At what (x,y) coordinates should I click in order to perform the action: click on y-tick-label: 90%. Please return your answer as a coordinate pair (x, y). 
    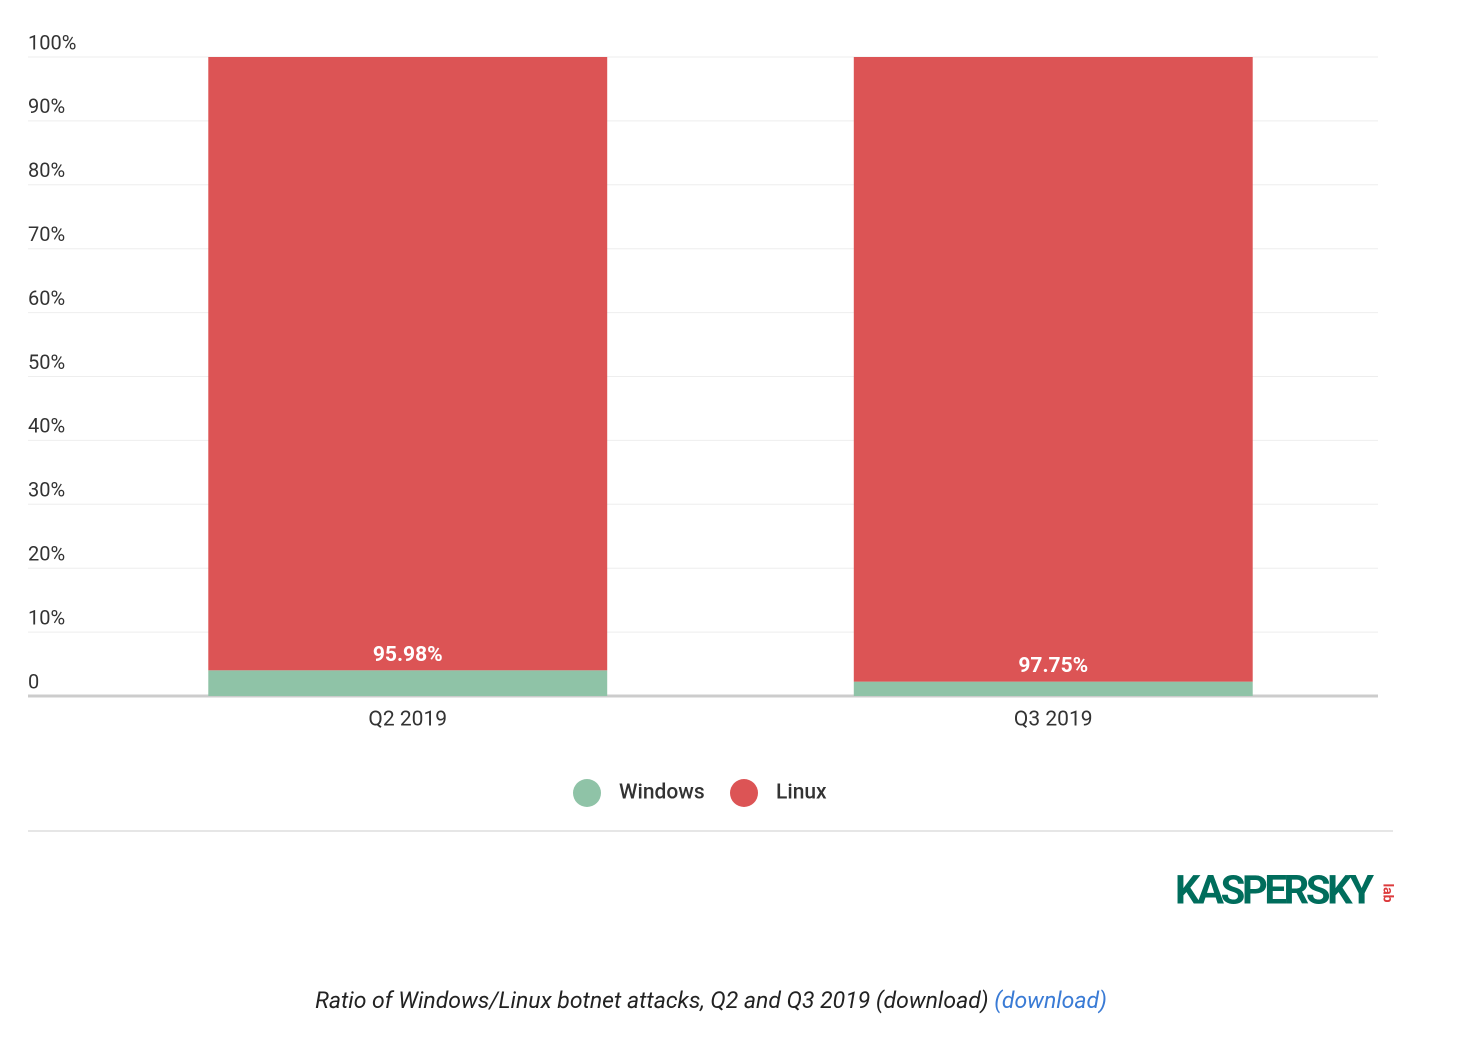
    Looking at the image, I should click on (46, 106).